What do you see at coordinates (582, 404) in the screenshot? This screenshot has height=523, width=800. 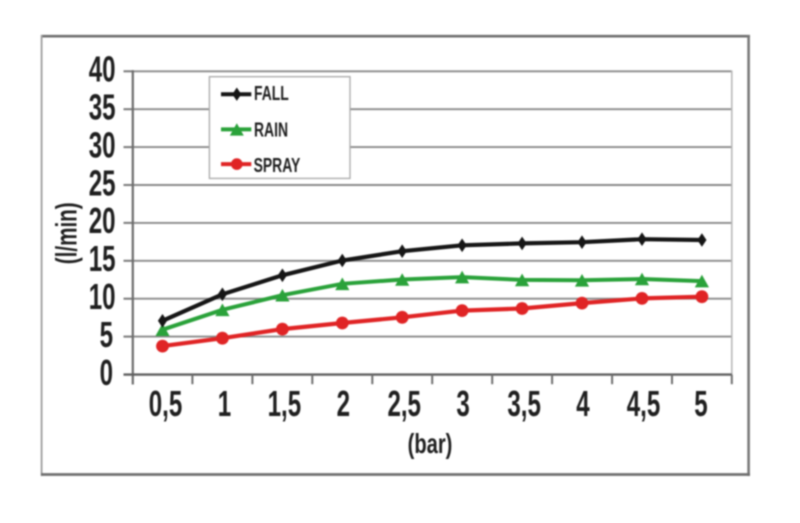 I see `svg-text: 4` at bounding box center [582, 404].